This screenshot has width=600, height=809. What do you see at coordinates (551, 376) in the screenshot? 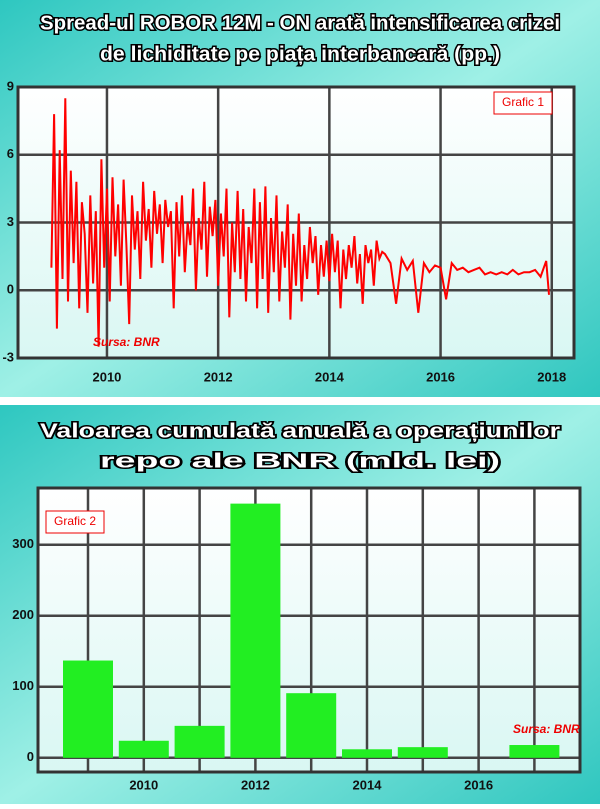
I see `x-tick-label: 2018` at bounding box center [551, 376].